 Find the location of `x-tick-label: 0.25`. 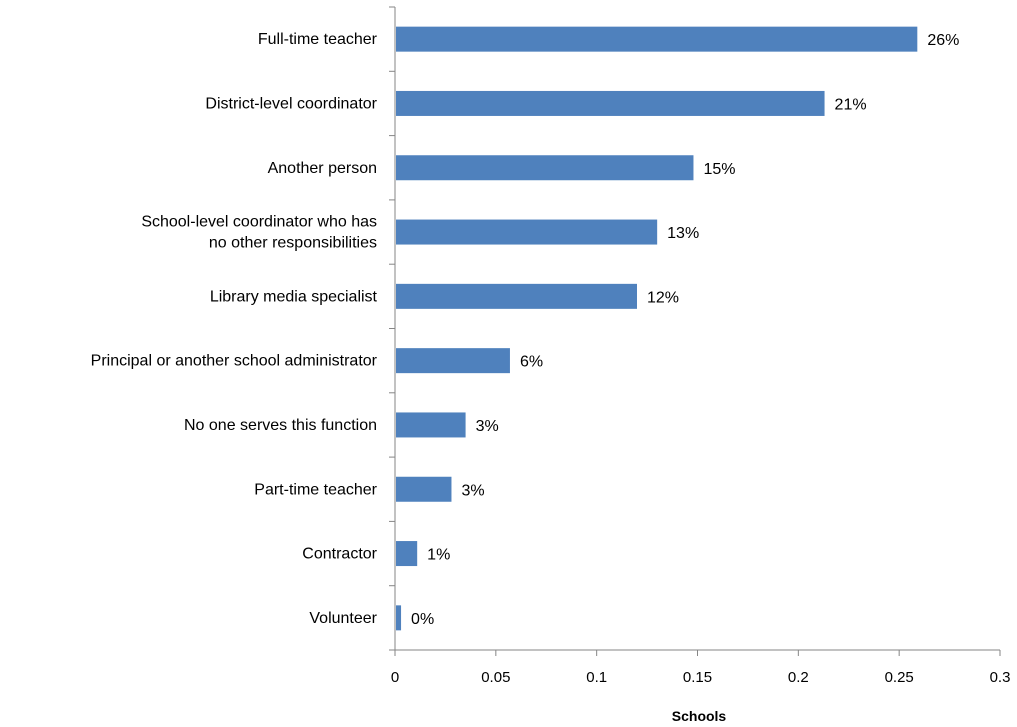

x-tick-label: 0.25 is located at coordinates (899, 677).